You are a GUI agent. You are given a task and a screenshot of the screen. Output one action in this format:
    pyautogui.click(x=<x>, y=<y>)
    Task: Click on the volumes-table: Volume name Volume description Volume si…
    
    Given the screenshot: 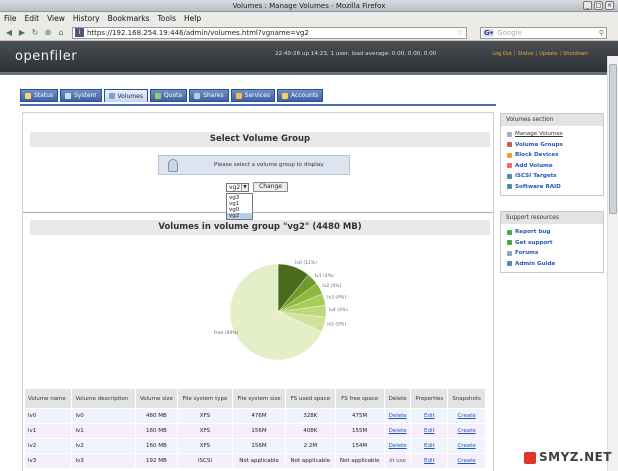 What is the action you would take?
    pyautogui.click(x=254, y=428)
    